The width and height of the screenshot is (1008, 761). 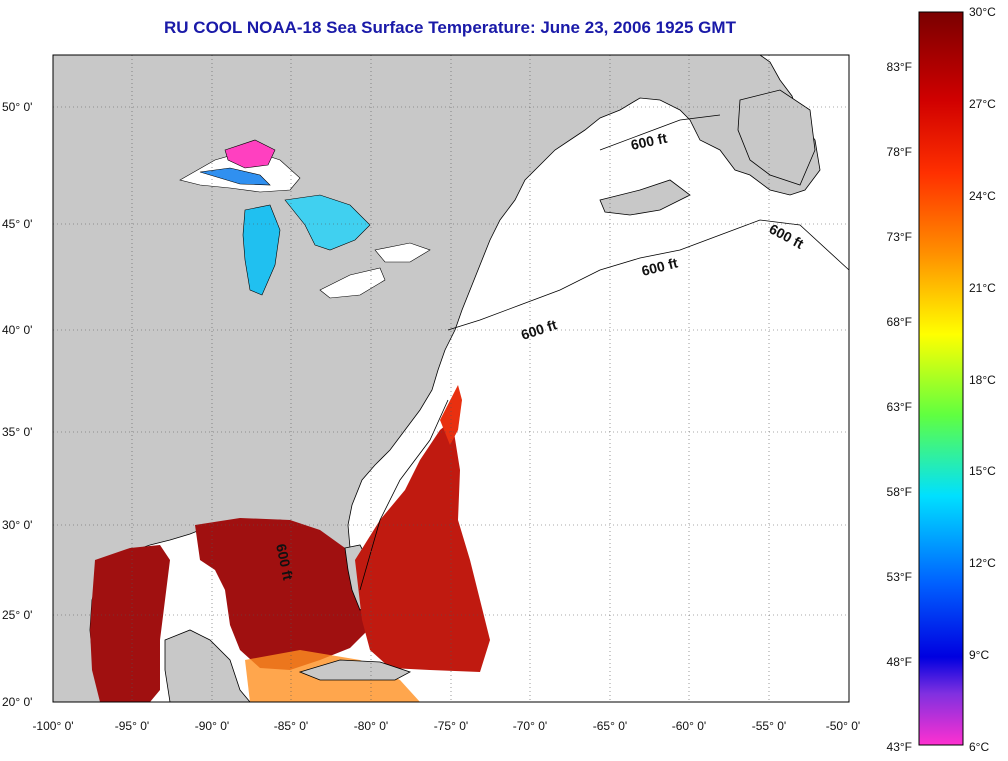 What do you see at coordinates (982, 12) in the screenshot?
I see `cb-celsius-label: 30°C` at bounding box center [982, 12].